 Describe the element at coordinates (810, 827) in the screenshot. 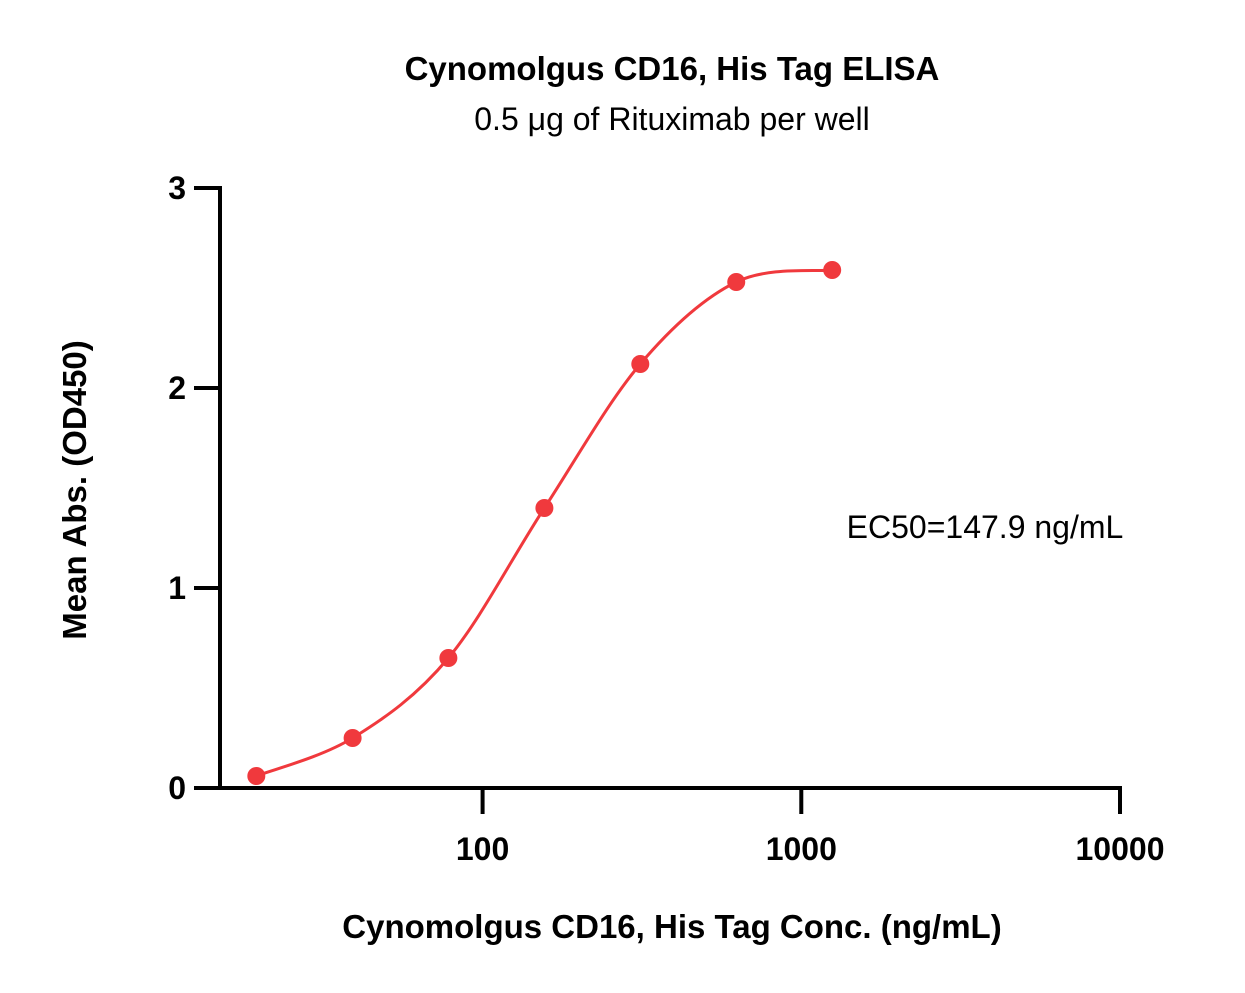

I see `x-ticks: 100 1000 10000` at that location.